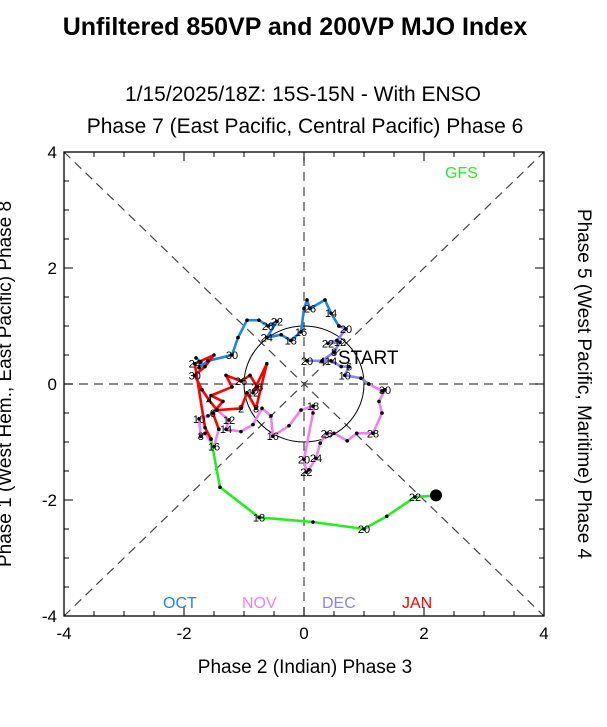  Describe the element at coordinates (423, 633) in the screenshot. I see `x-tick-label: 2` at that location.